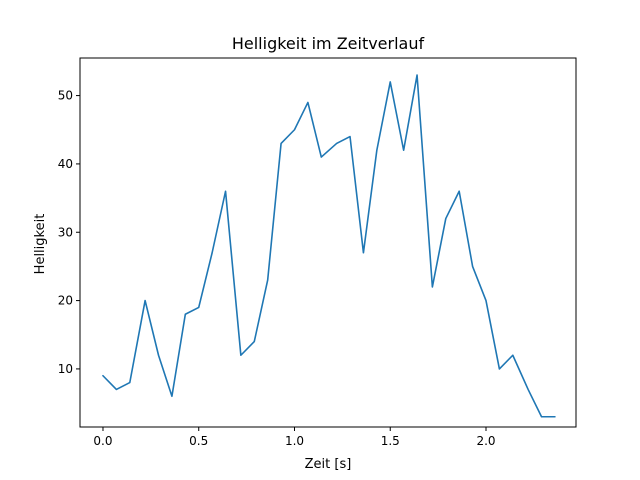  Describe the element at coordinates (328, 464) in the screenshot. I see `x-axis-label: Zeit [s]` at that location.